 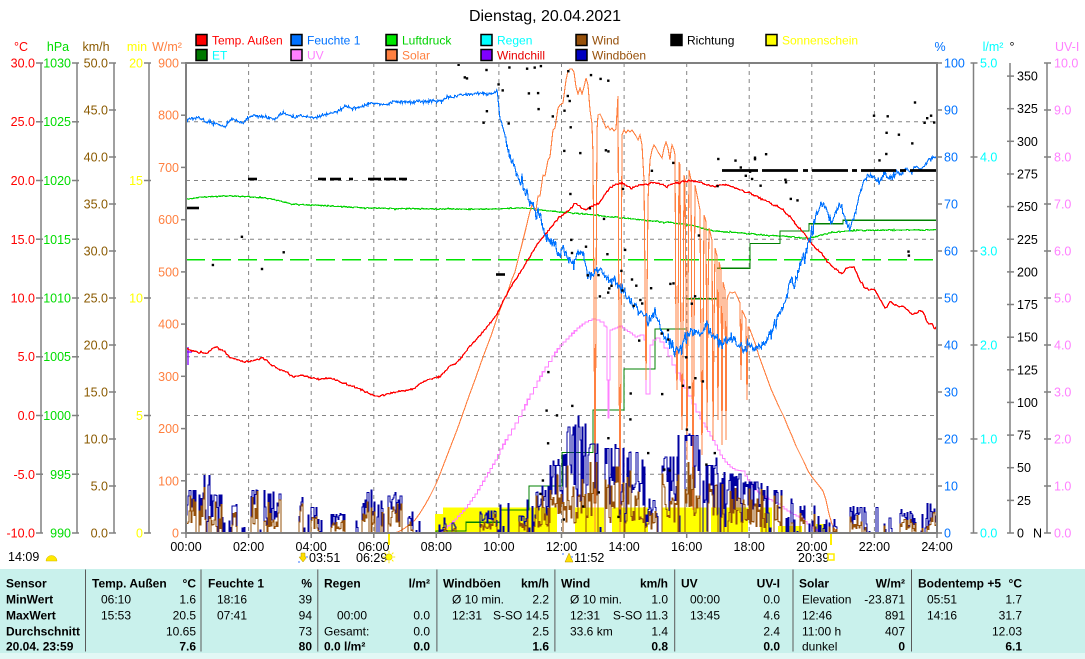 I want to click on svg-text: 600, so click(x=168, y=220).